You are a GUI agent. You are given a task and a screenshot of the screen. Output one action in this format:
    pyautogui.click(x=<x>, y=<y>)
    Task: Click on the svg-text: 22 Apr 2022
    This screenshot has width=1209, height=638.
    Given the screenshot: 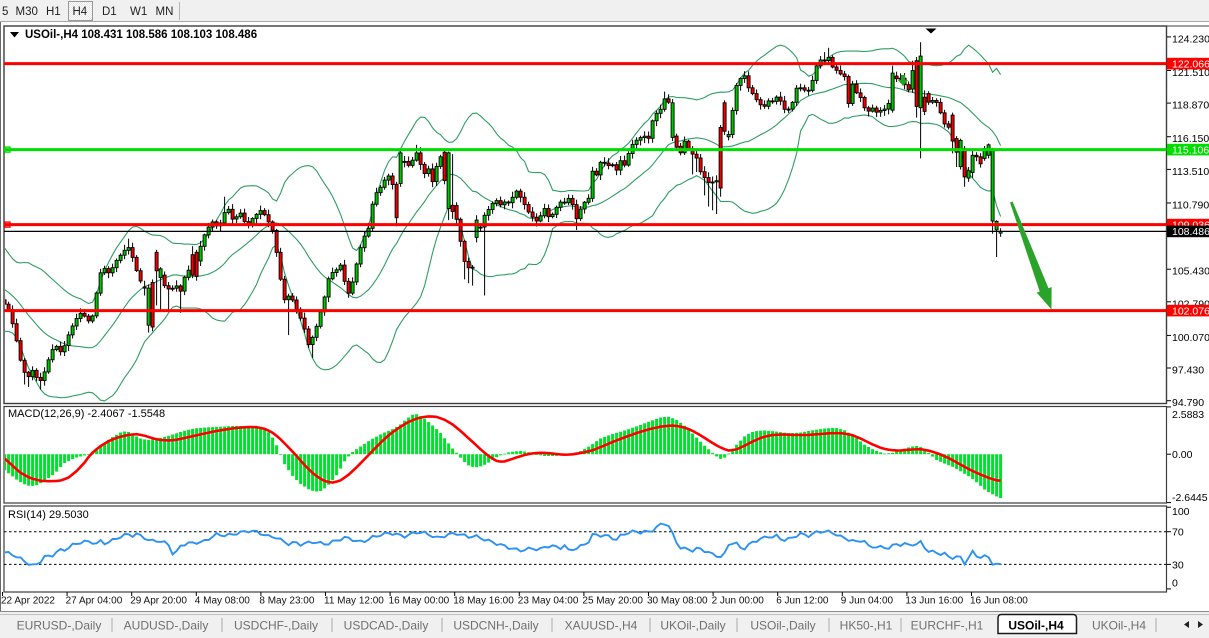 What is the action you would take?
    pyautogui.click(x=28, y=601)
    